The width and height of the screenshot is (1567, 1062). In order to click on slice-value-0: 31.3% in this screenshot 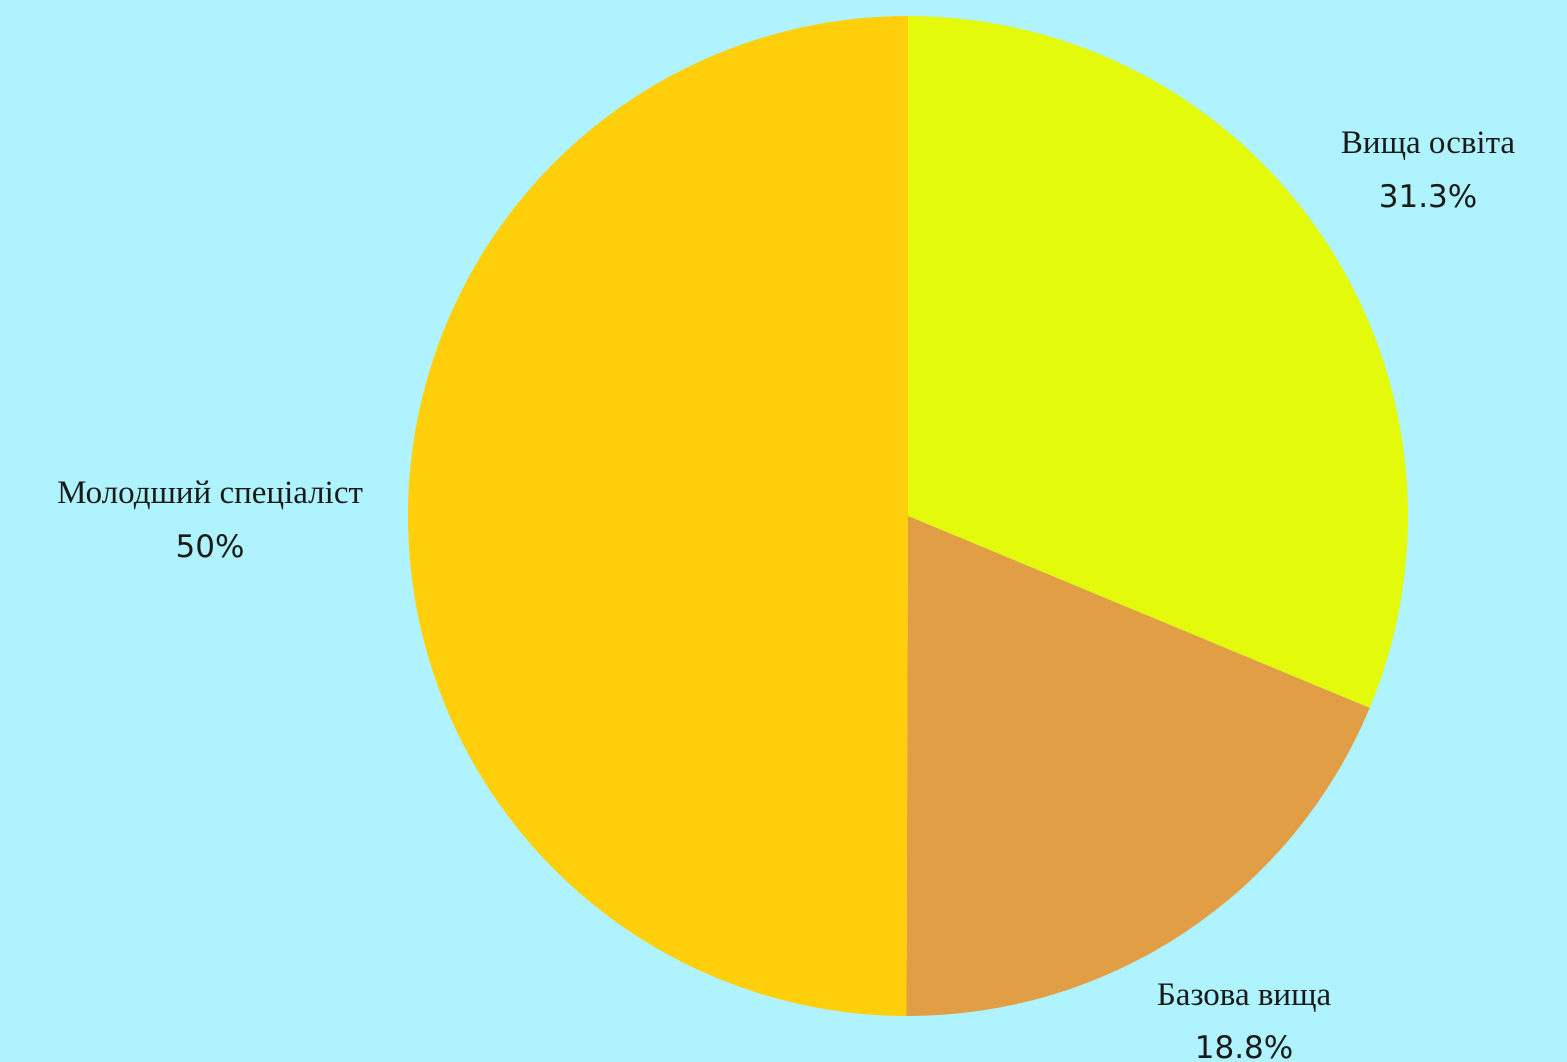, I will do `click(1428, 197)`.